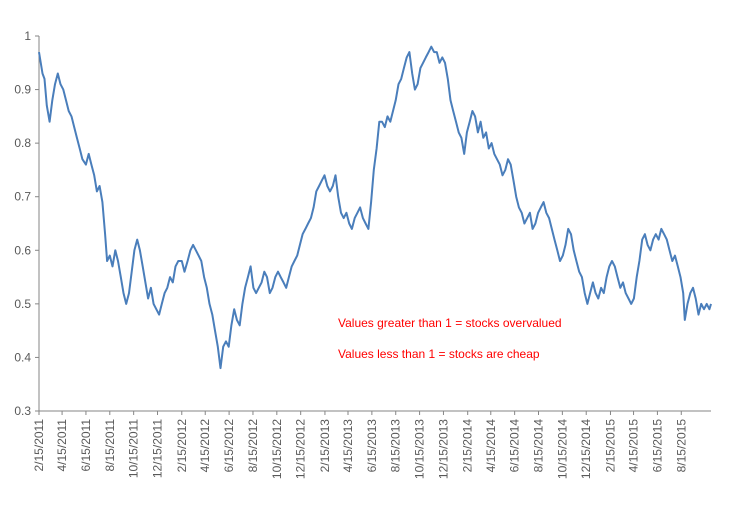  I want to click on y-tick-label: 0.9, so click(22, 90).